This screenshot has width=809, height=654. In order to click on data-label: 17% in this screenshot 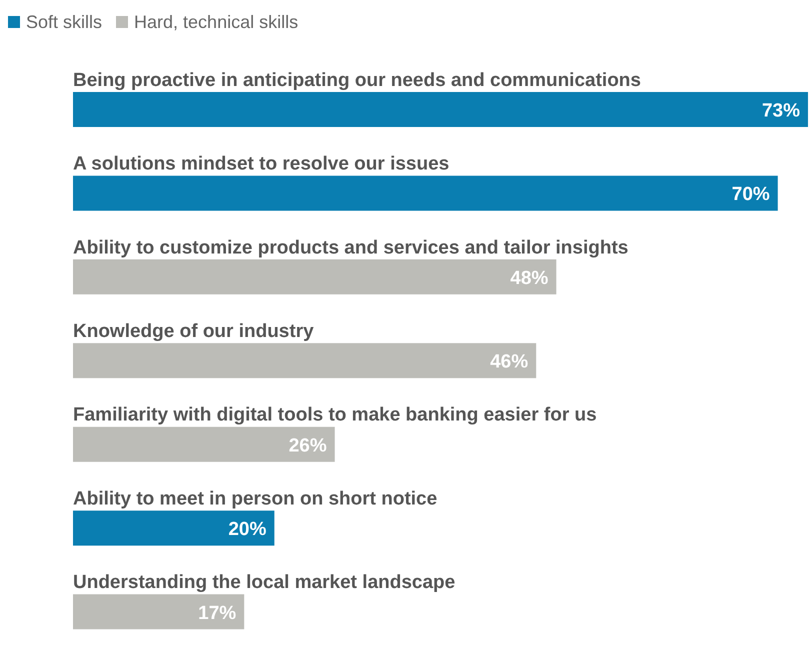, I will do `click(217, 613)`.